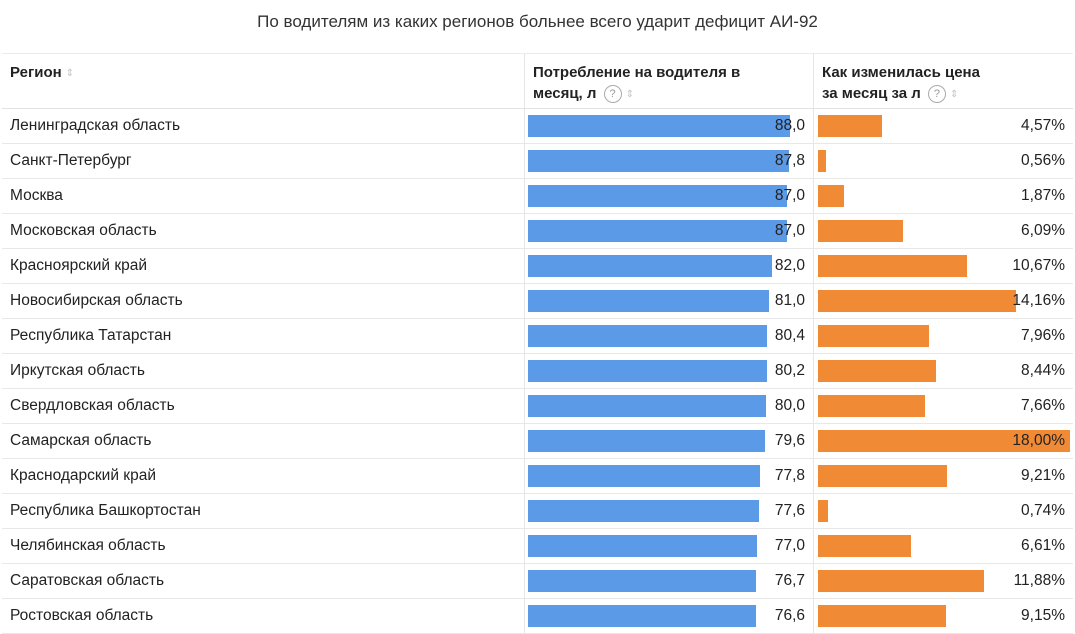 This screenshot has height=634, width=1075. I want to click on consumption-value: 76,6, so click(789, 615).